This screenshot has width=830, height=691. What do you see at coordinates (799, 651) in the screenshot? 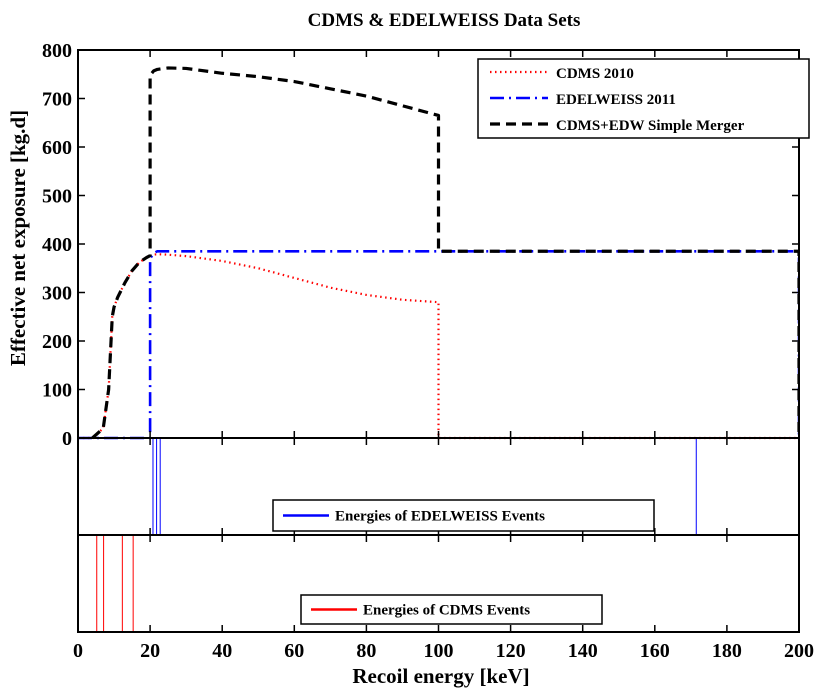
I see `x-tick-label-10: 200` at bounding box center [799, 651].